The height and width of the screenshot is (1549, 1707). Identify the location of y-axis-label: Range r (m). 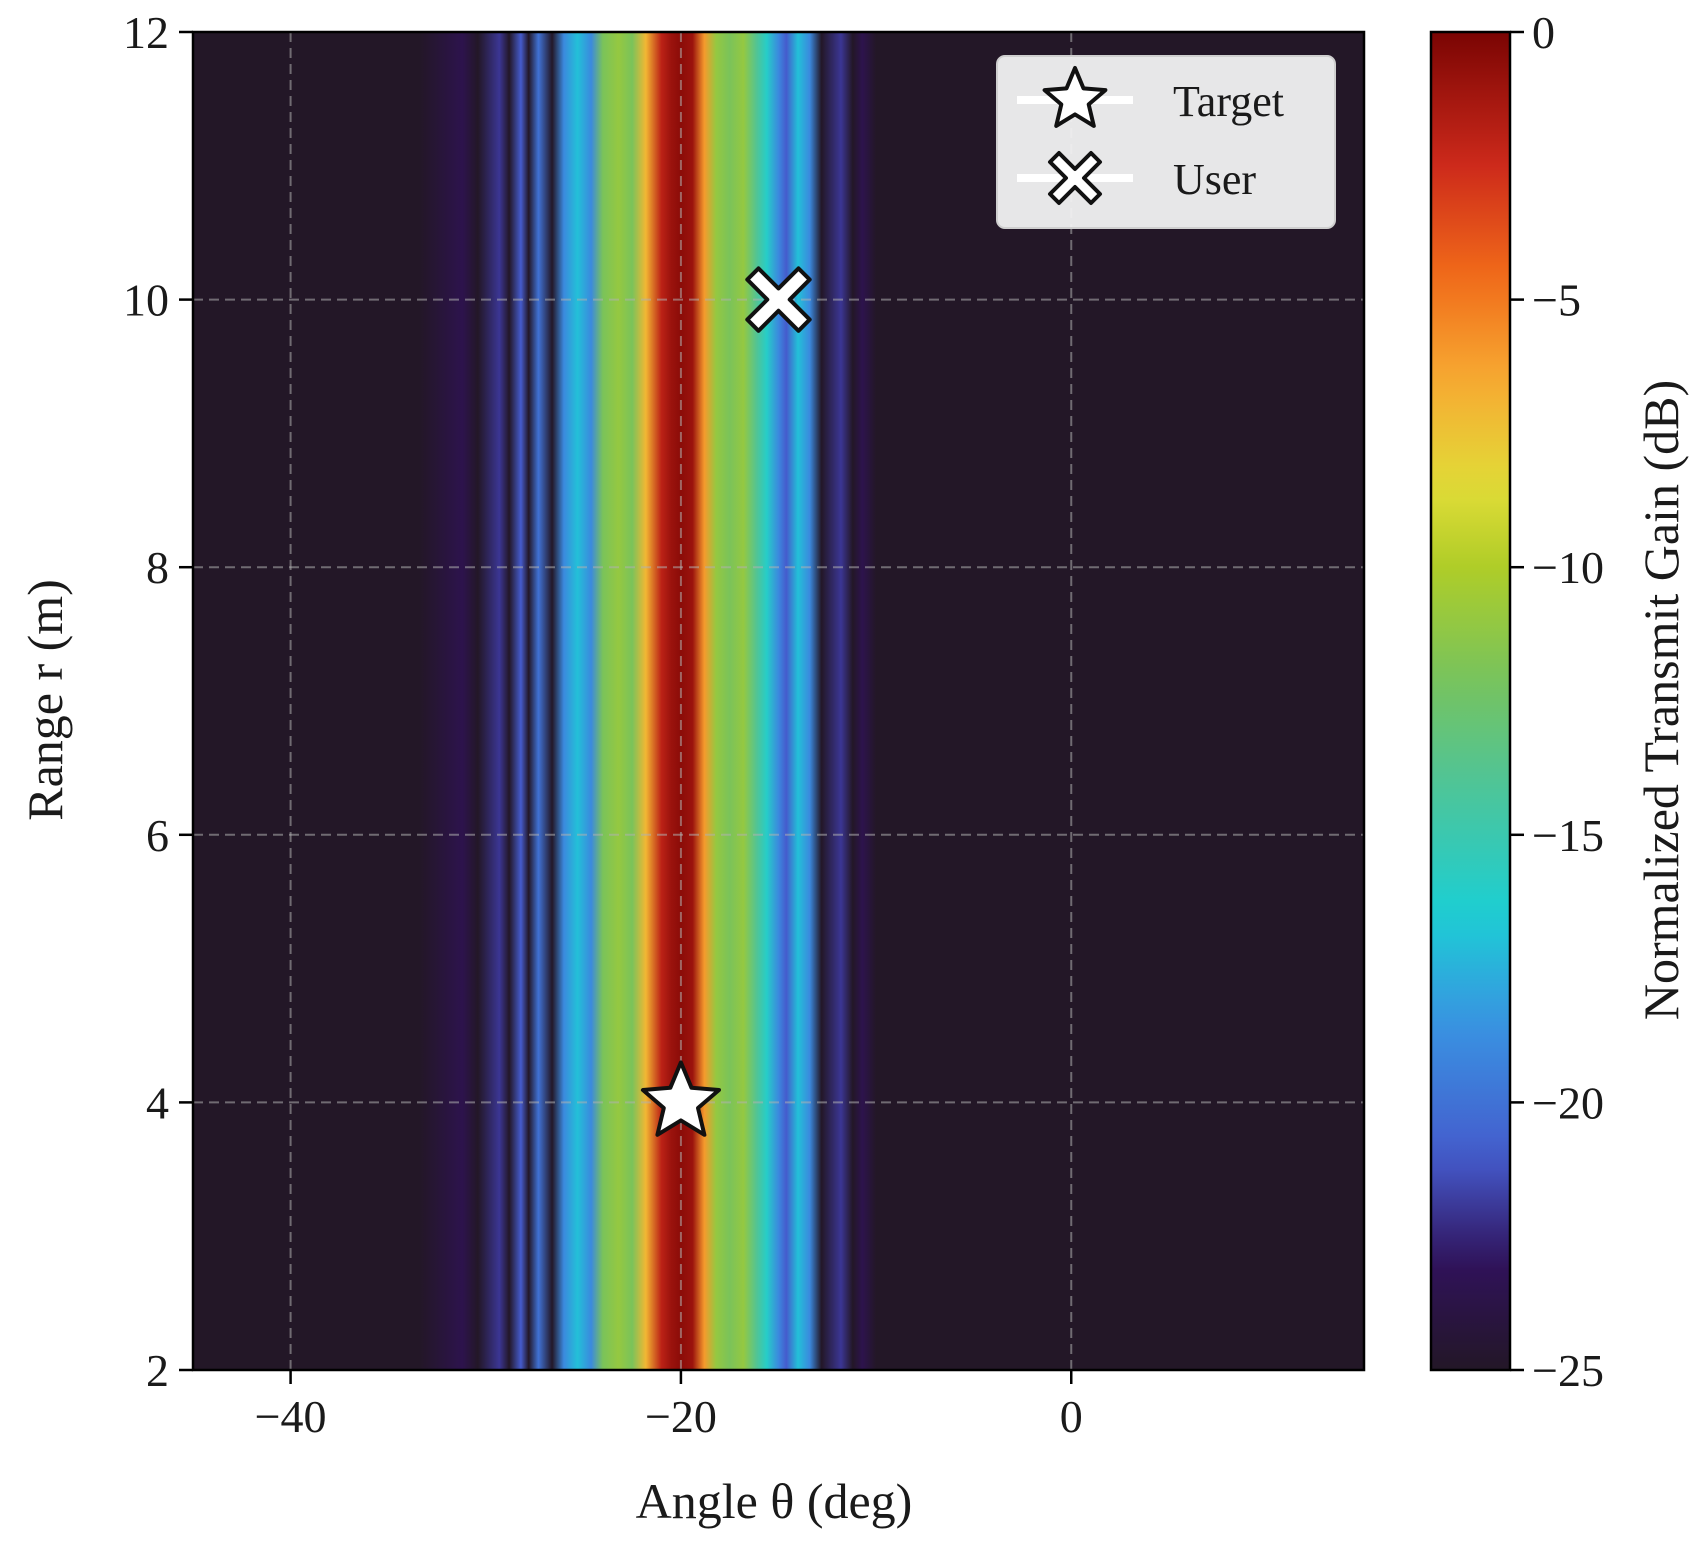
(45, 700).